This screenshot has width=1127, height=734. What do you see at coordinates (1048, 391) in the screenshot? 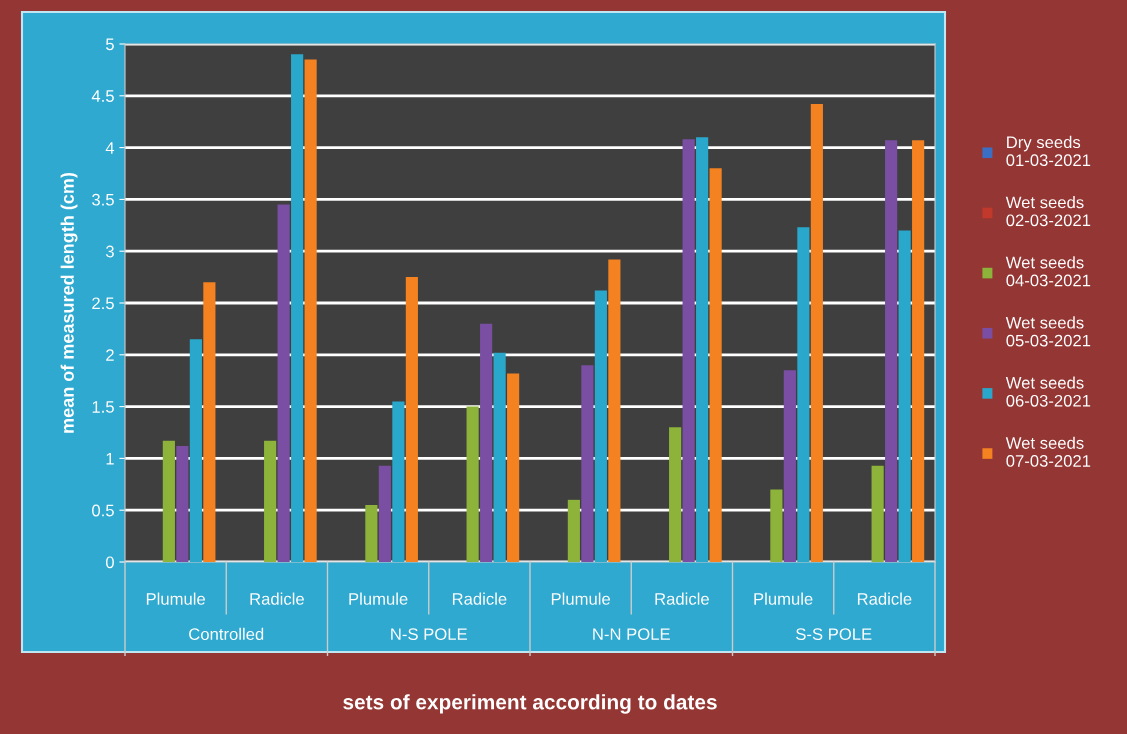
I see `legend-label: Wet seeds 06-03-2021` at bounding box center [1048, 391].